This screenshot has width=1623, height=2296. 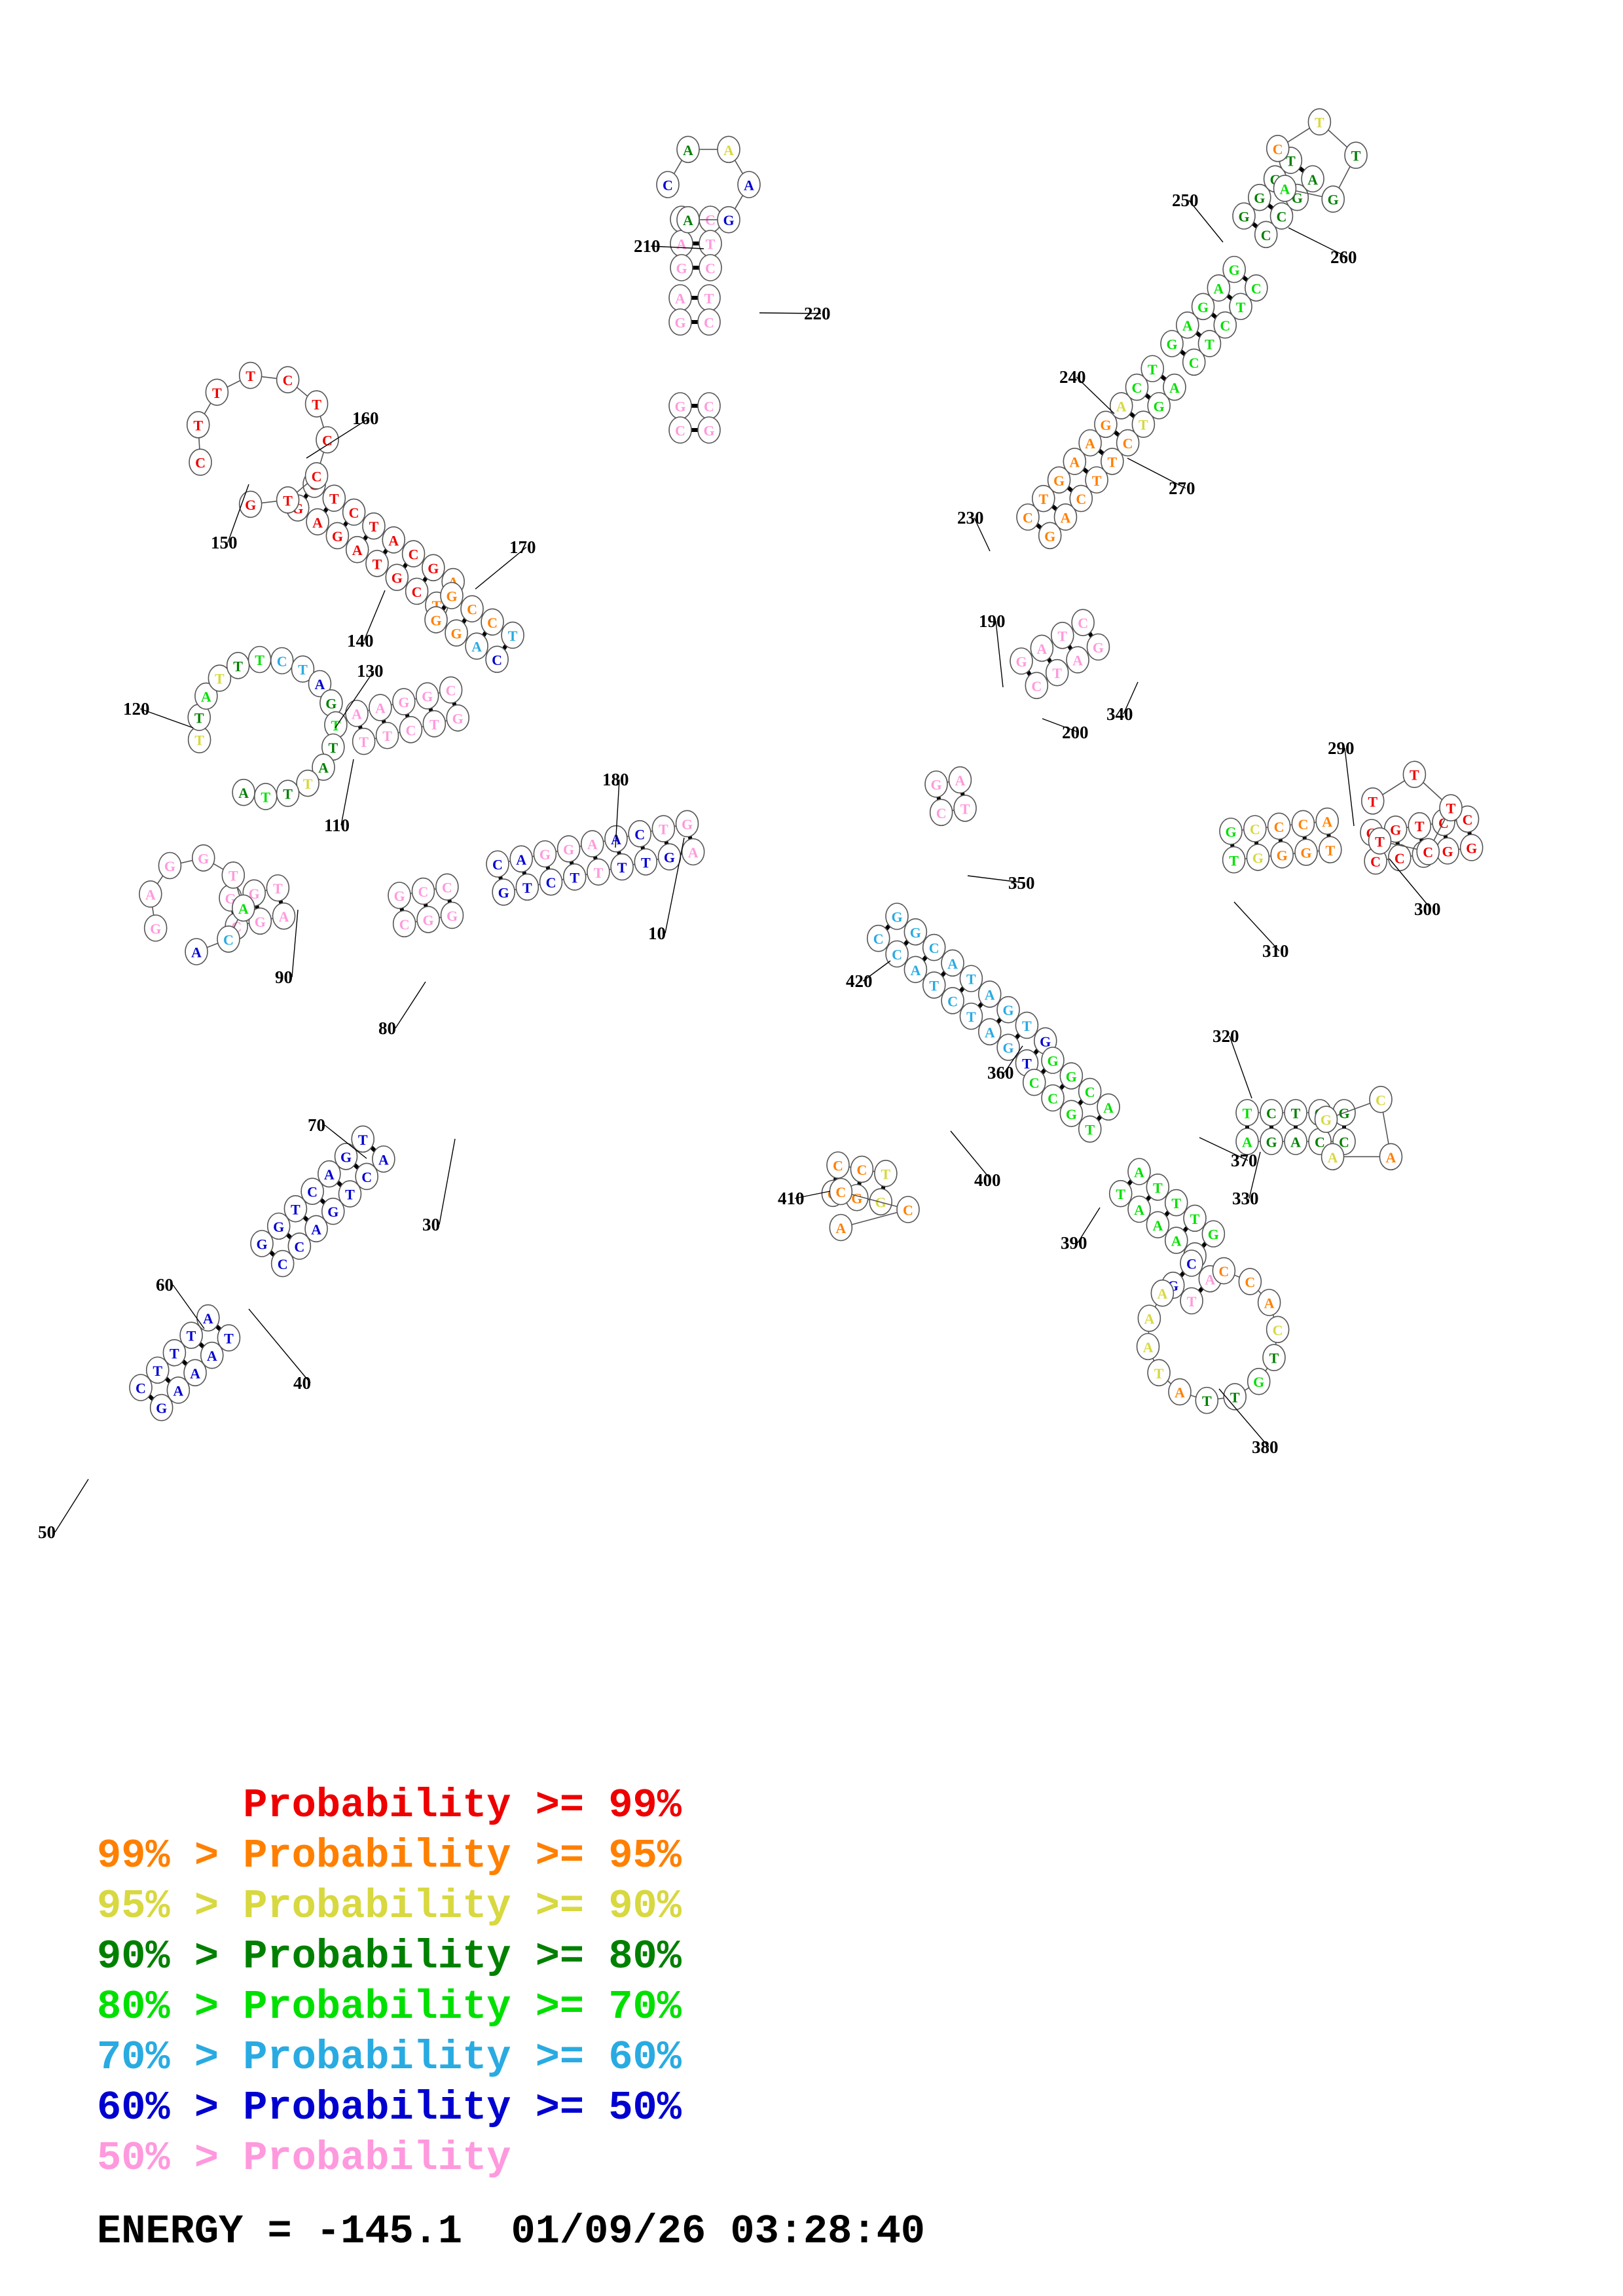 What do you see at coordinates (1234, 860) in the screenshot?
I see `nucleotide-helix-290-310-bot: T` at bounding box center [1234, 860].